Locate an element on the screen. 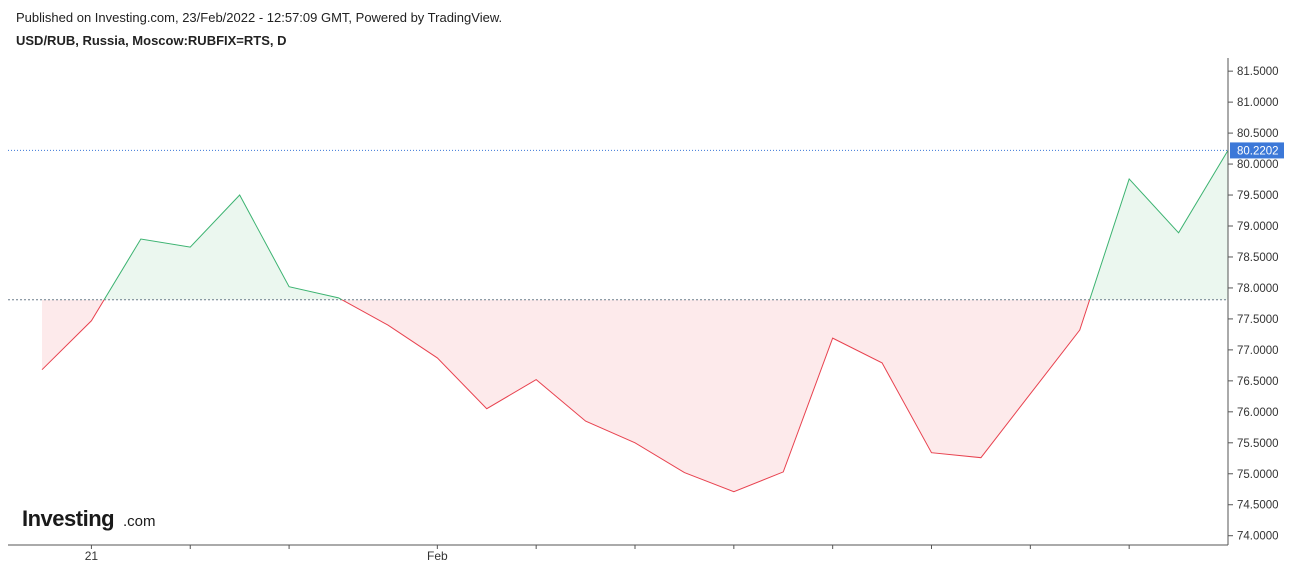 This screenshot has height=574, width=1292. logo-brand: Investing is located at coordinates (68, 518).